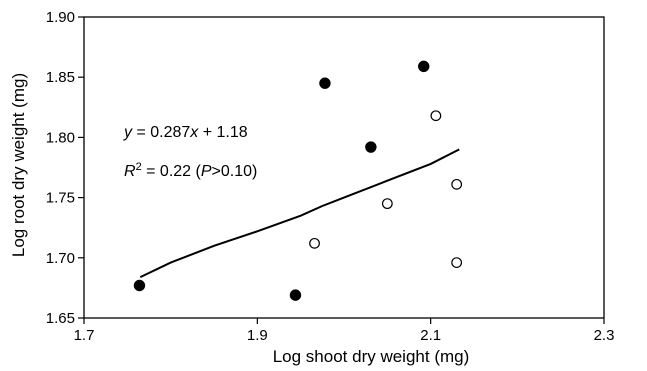  What do you see at coordinates (604, 335) in the screenshot?
I see `x-tick-label: 2.3` at bounding box center [604, 335].